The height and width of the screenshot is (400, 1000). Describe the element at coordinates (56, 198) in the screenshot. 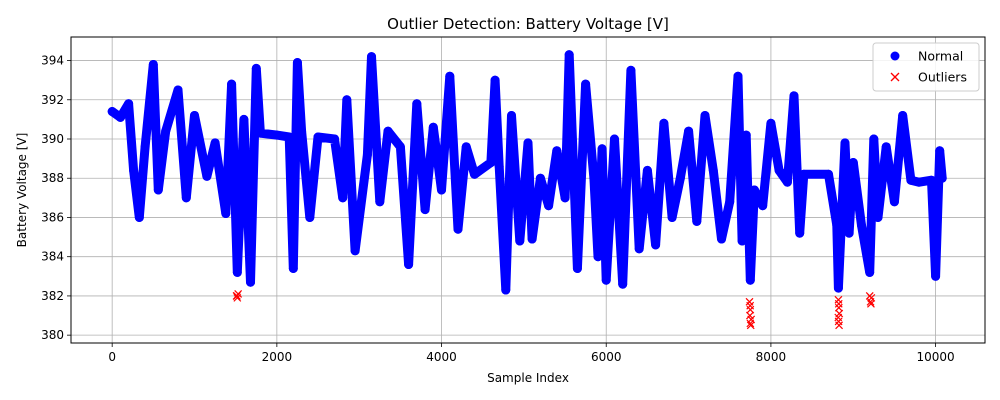

I see `y-axis-ticks: 380 382 384 386 388 390 392 394` at that location.